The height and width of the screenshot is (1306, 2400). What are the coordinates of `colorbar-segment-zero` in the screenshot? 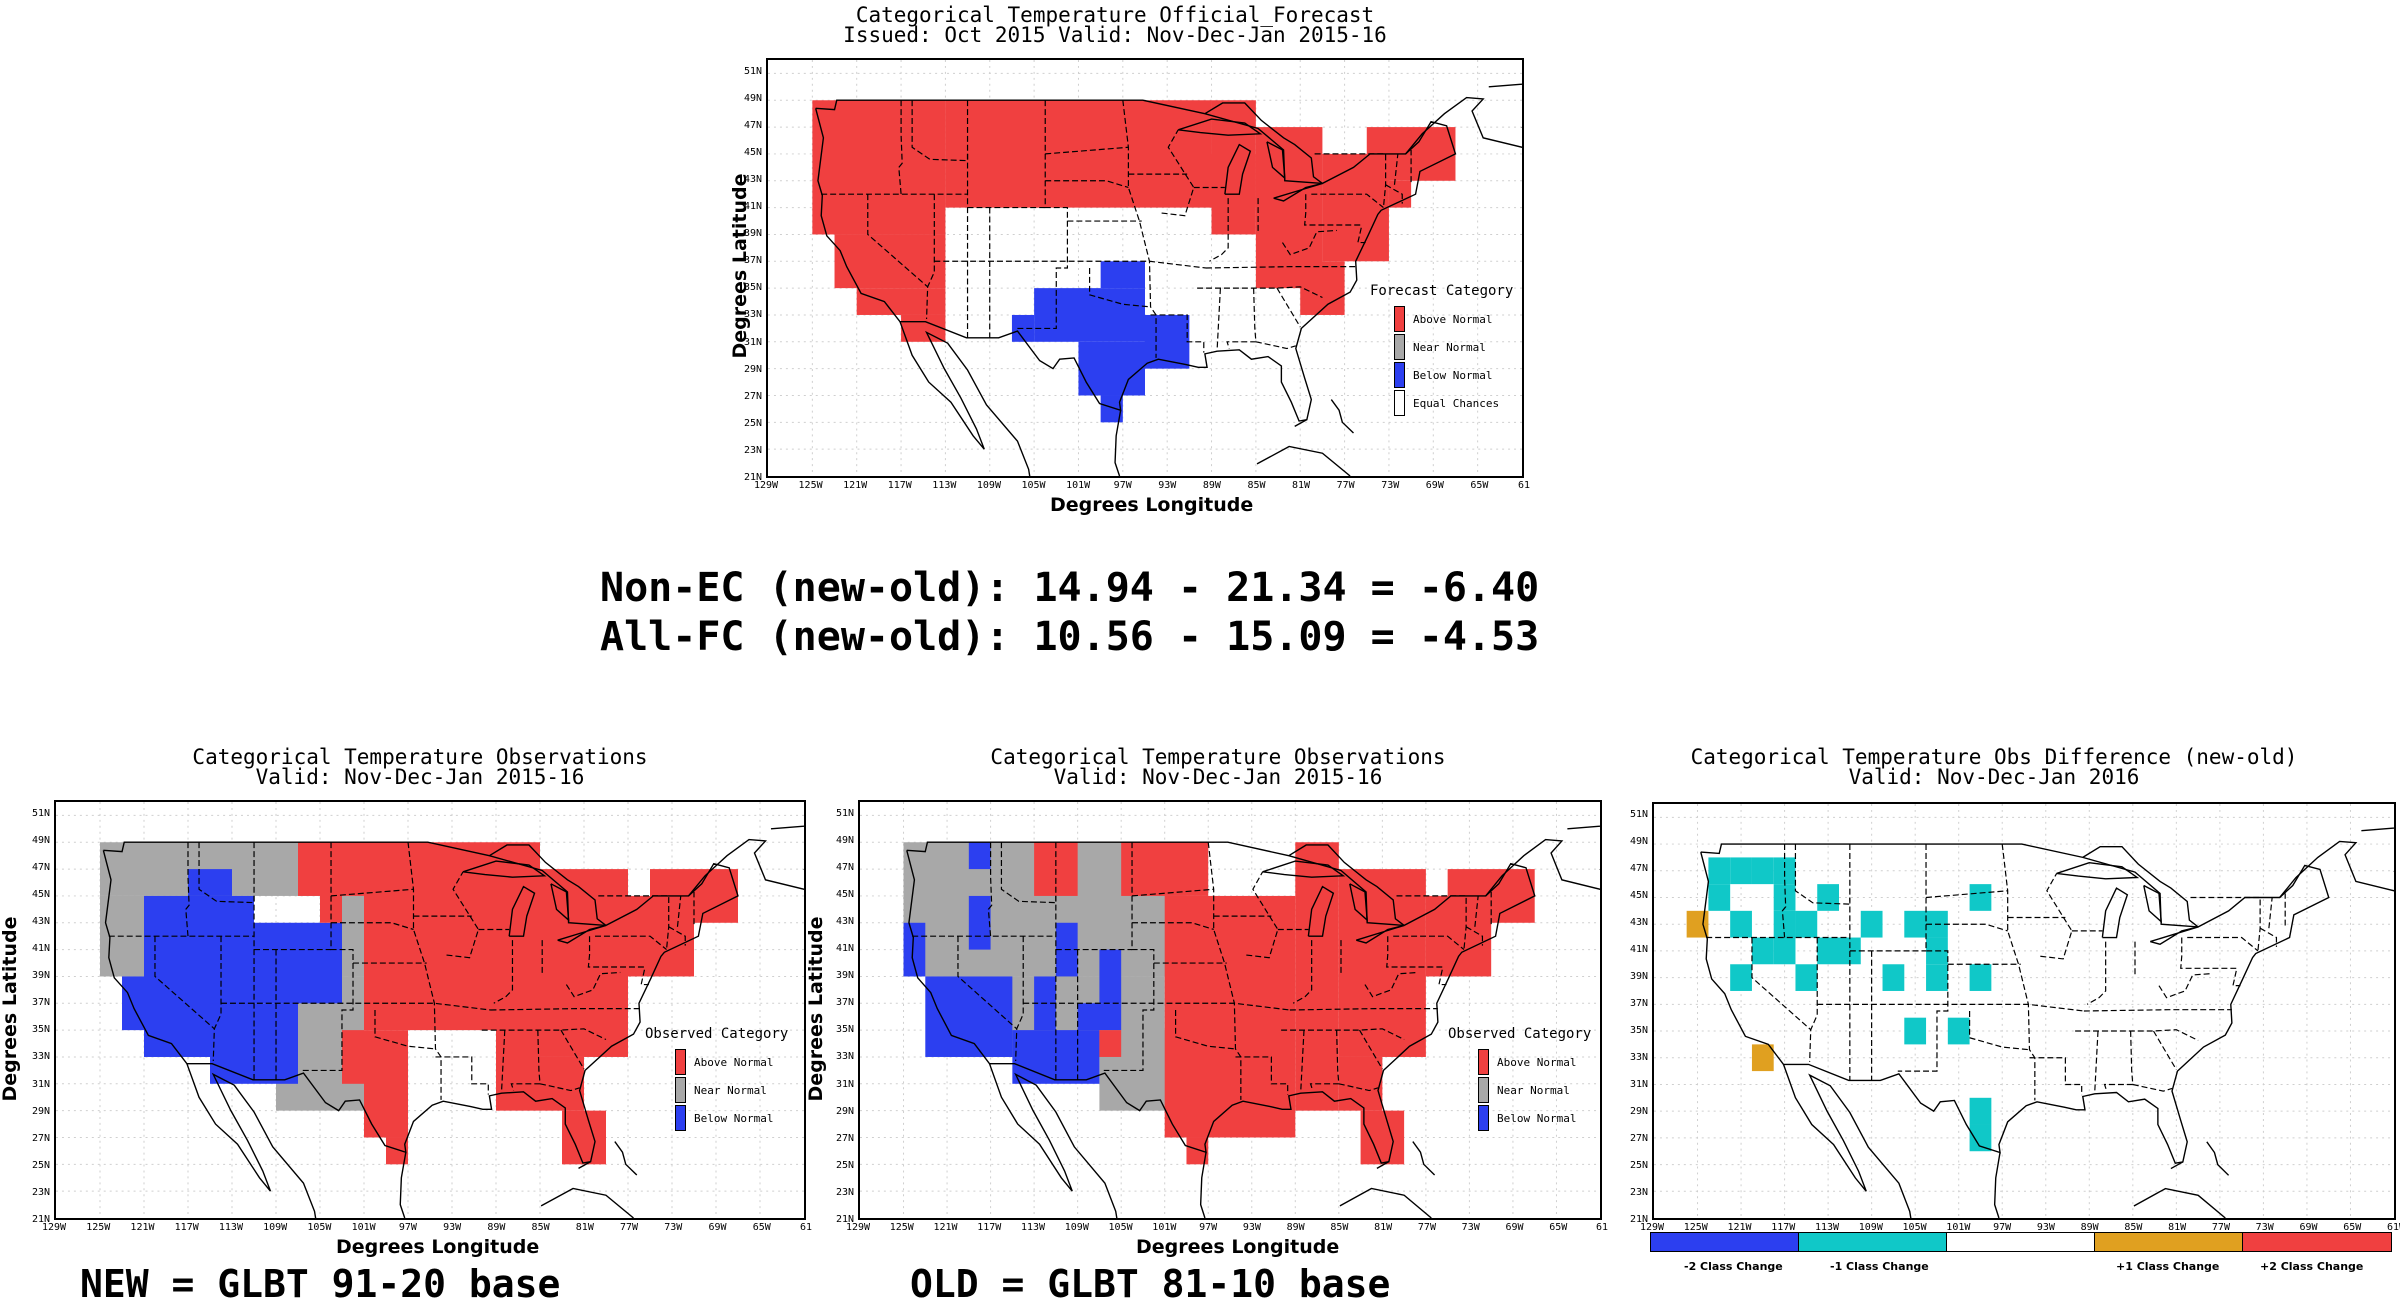 It's located at (2021, 1242).